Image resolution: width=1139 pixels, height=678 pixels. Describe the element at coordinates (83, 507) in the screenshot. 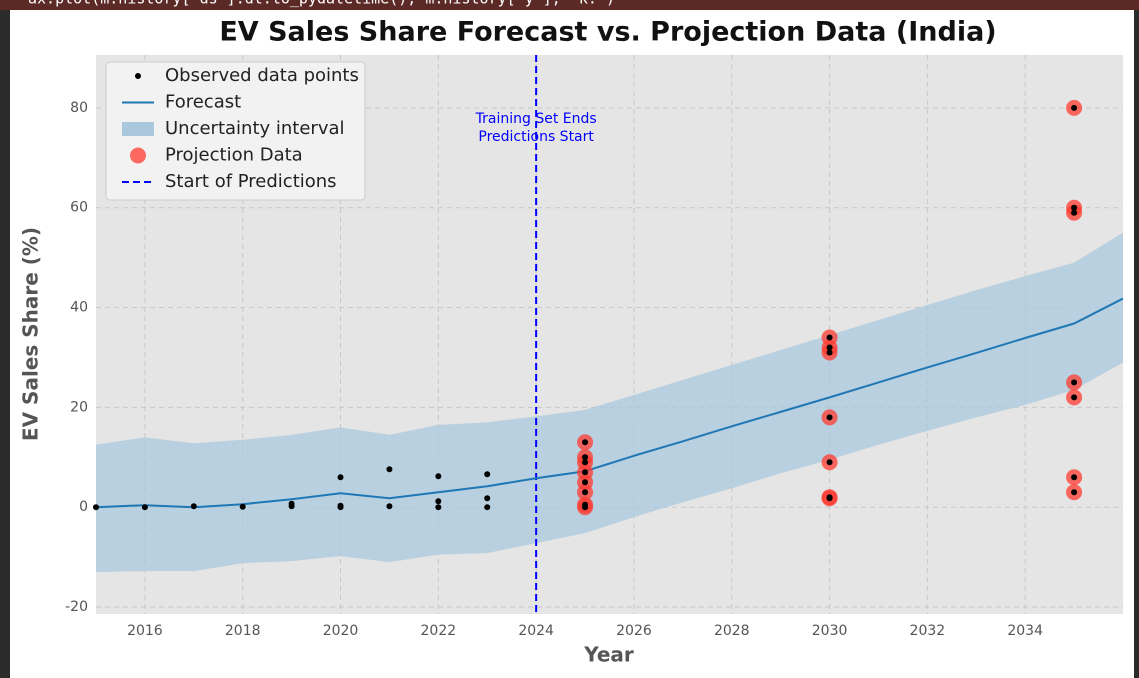

I see `y-tick-label: 0` at that location.